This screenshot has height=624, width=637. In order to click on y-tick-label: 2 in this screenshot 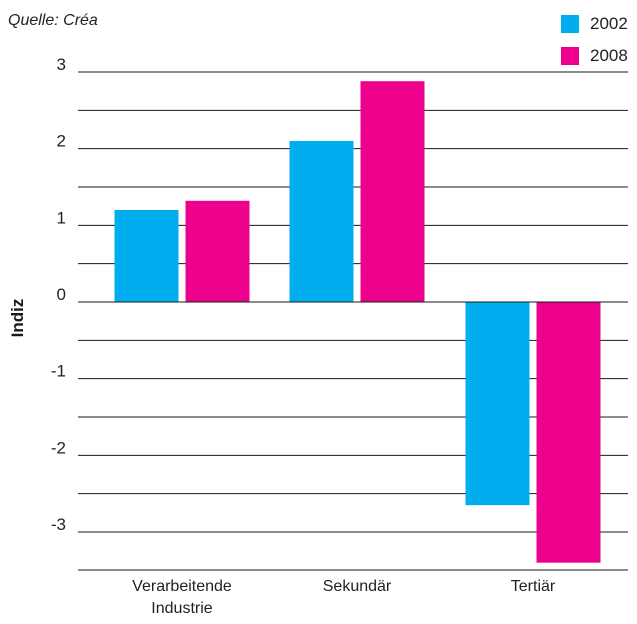, I will do `click(61, 141)`.